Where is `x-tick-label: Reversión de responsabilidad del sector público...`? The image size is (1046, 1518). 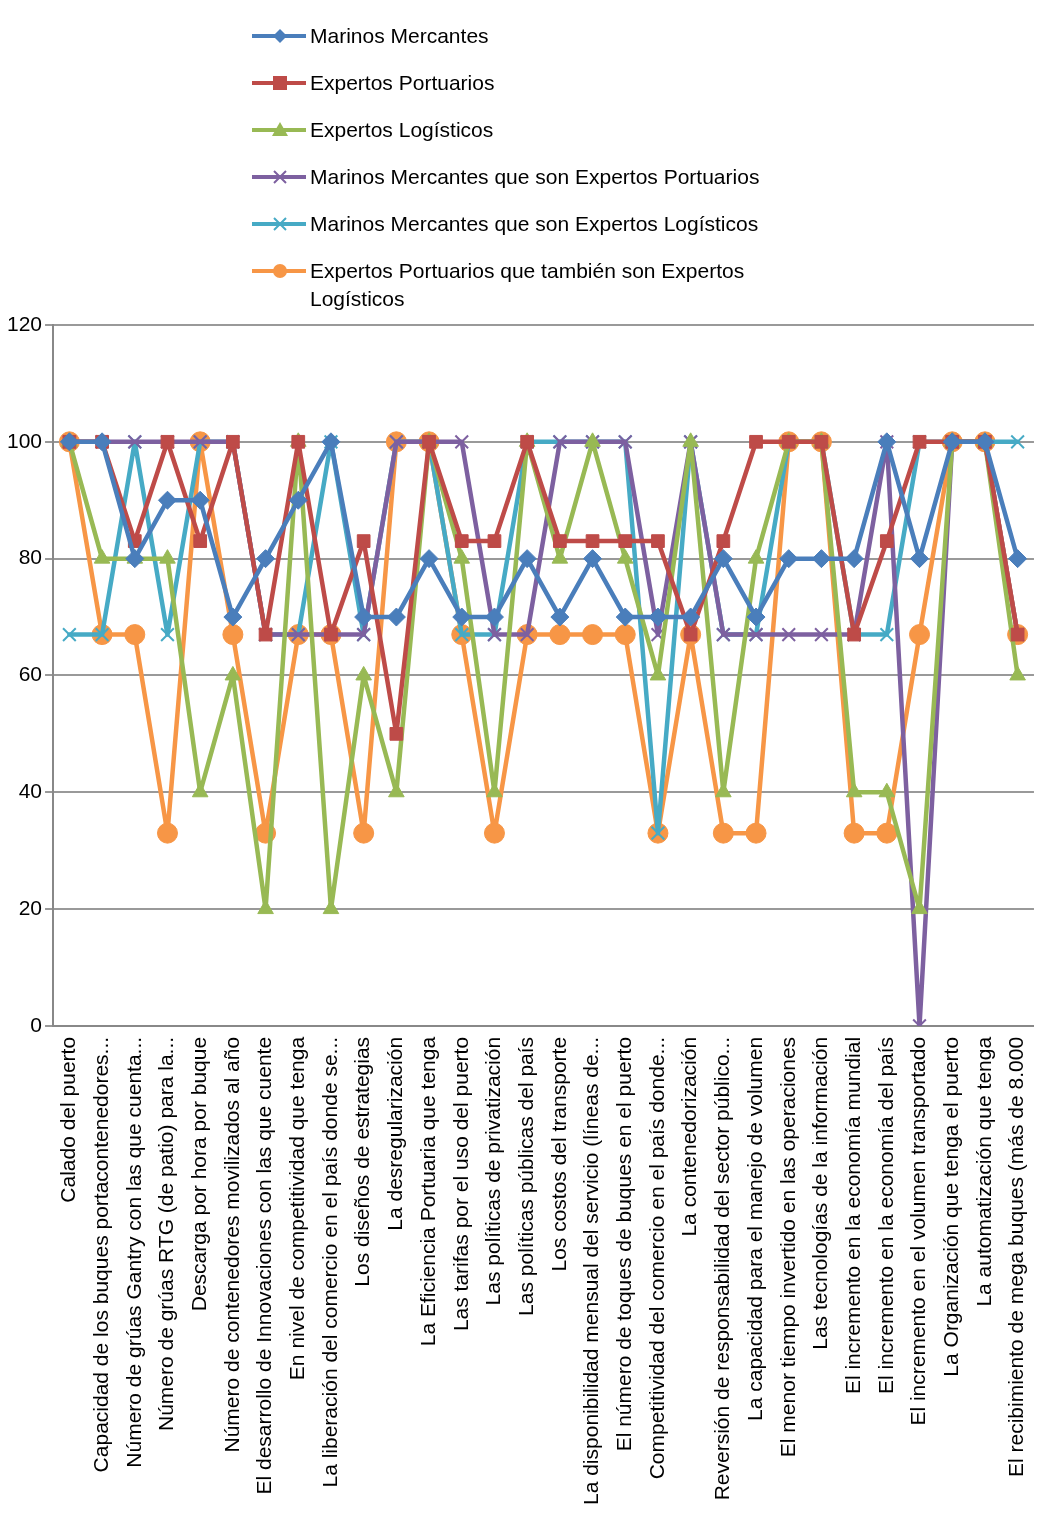
x-tick-label: Reversión de responsabilidad del sector público... is located at coordinates (722, 1268).